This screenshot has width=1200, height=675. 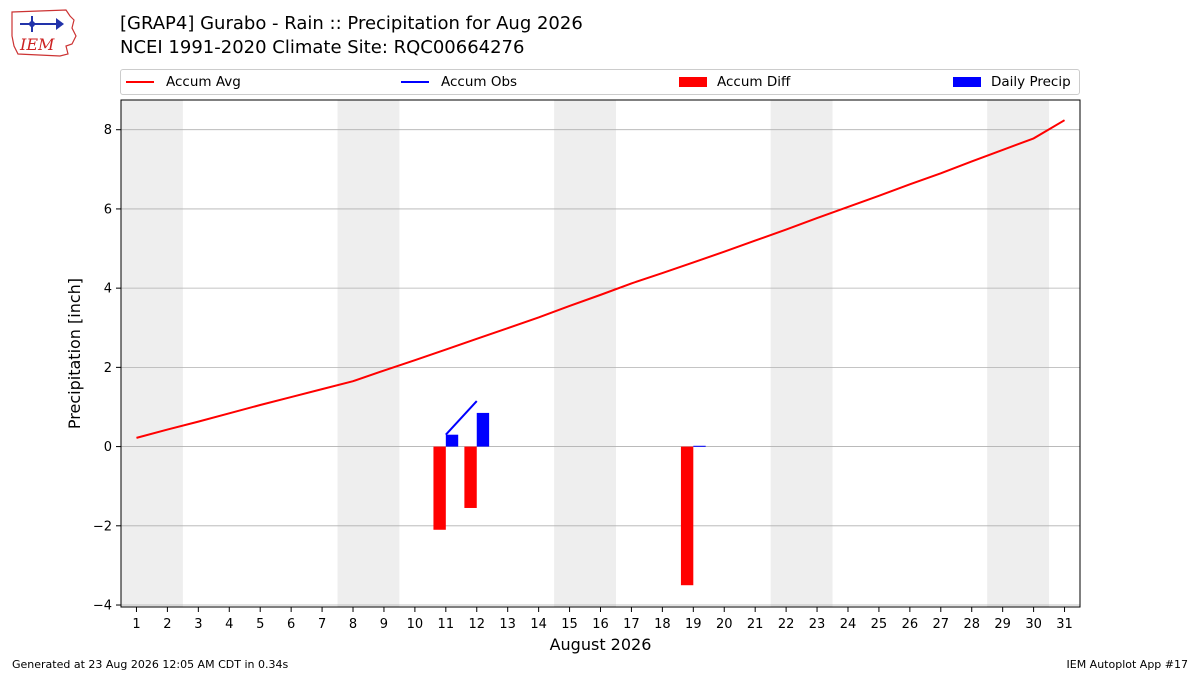 What do you see at coordinates (967, 82) in the screenshot?
I see `legend-swatch-daily-precip` at bounding box center [967, 82].